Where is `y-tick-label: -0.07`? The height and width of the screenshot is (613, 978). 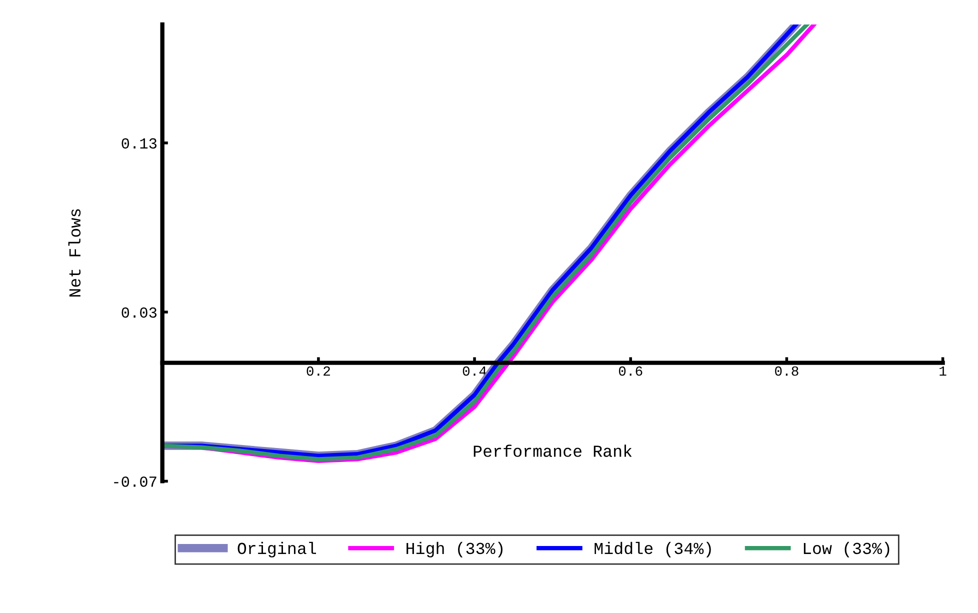
y-tick-label: -0.07 is located at coordinates (135, 481).